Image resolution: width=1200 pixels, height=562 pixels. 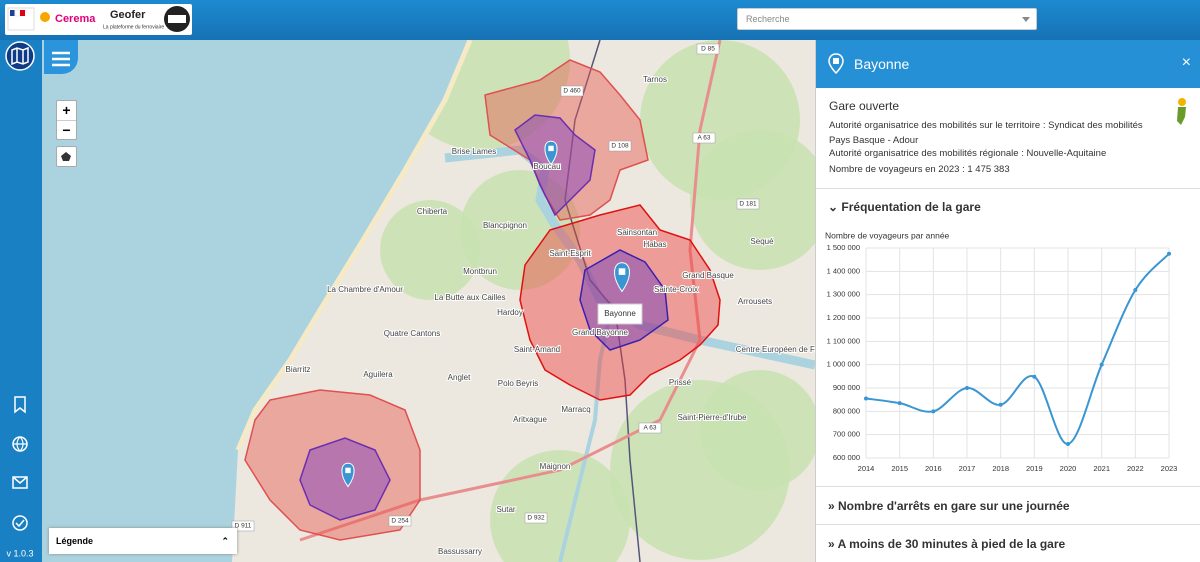 What do you see at coordinates (460, 551) in the screenshot?
I see `place-label: Bassussarry` at bounding box center [460, 551].